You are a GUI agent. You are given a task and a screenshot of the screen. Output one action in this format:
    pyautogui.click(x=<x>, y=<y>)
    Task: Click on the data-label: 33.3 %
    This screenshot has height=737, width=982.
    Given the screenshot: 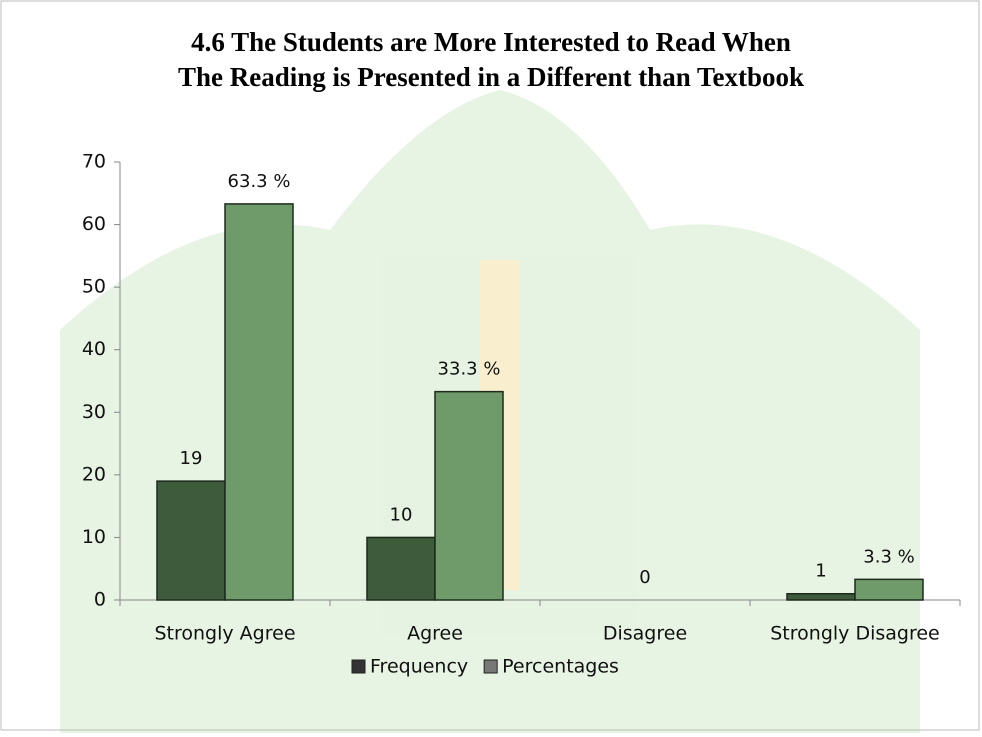 What is the action you would take?
    pyautogui.click(x=469, y=369)
    